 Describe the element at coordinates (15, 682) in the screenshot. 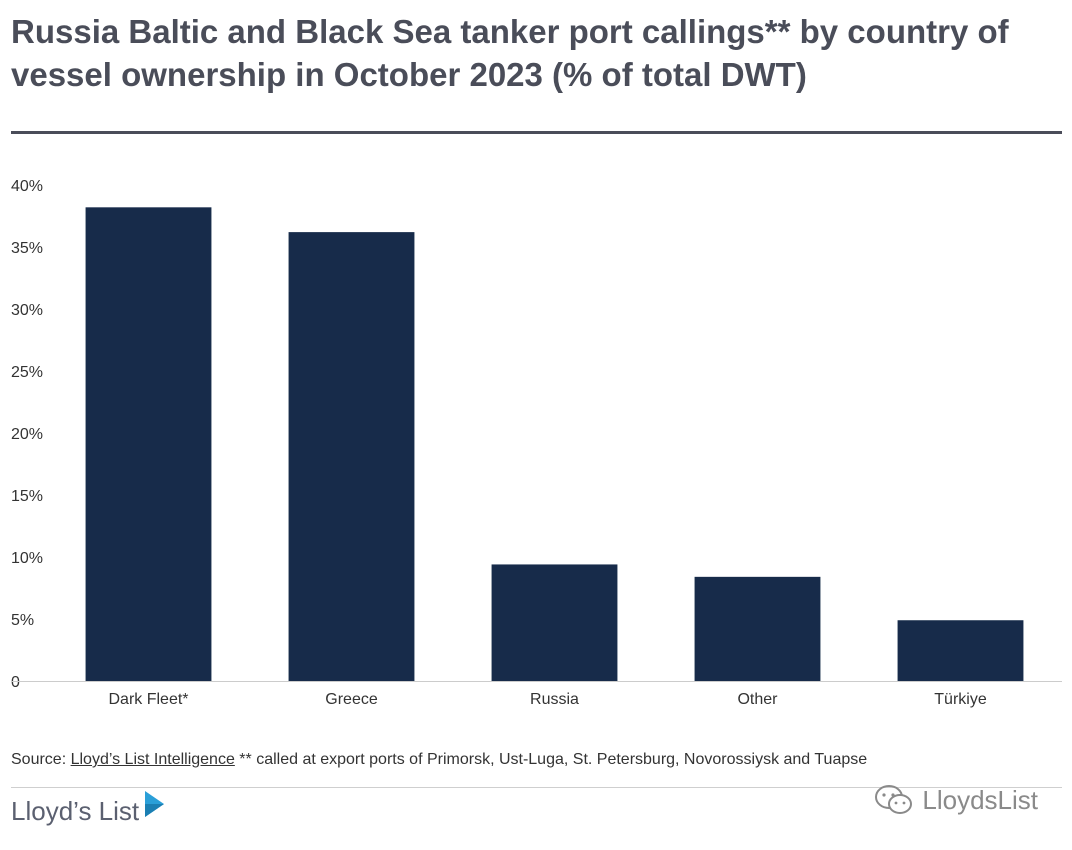

I see `y-tick-label: 0` at that location.